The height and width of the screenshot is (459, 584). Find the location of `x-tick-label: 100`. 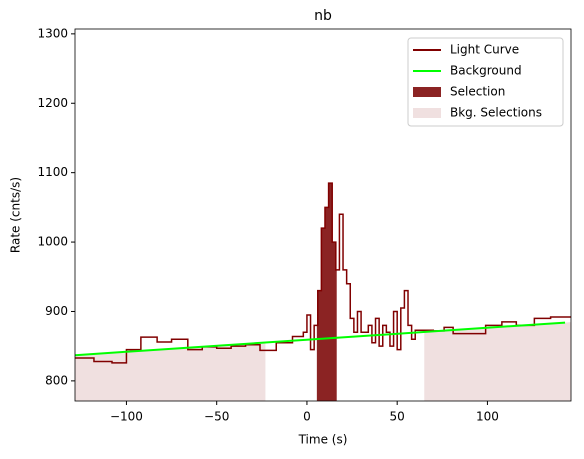

x-tick-label: 100 is located at coordinates (487, 417).